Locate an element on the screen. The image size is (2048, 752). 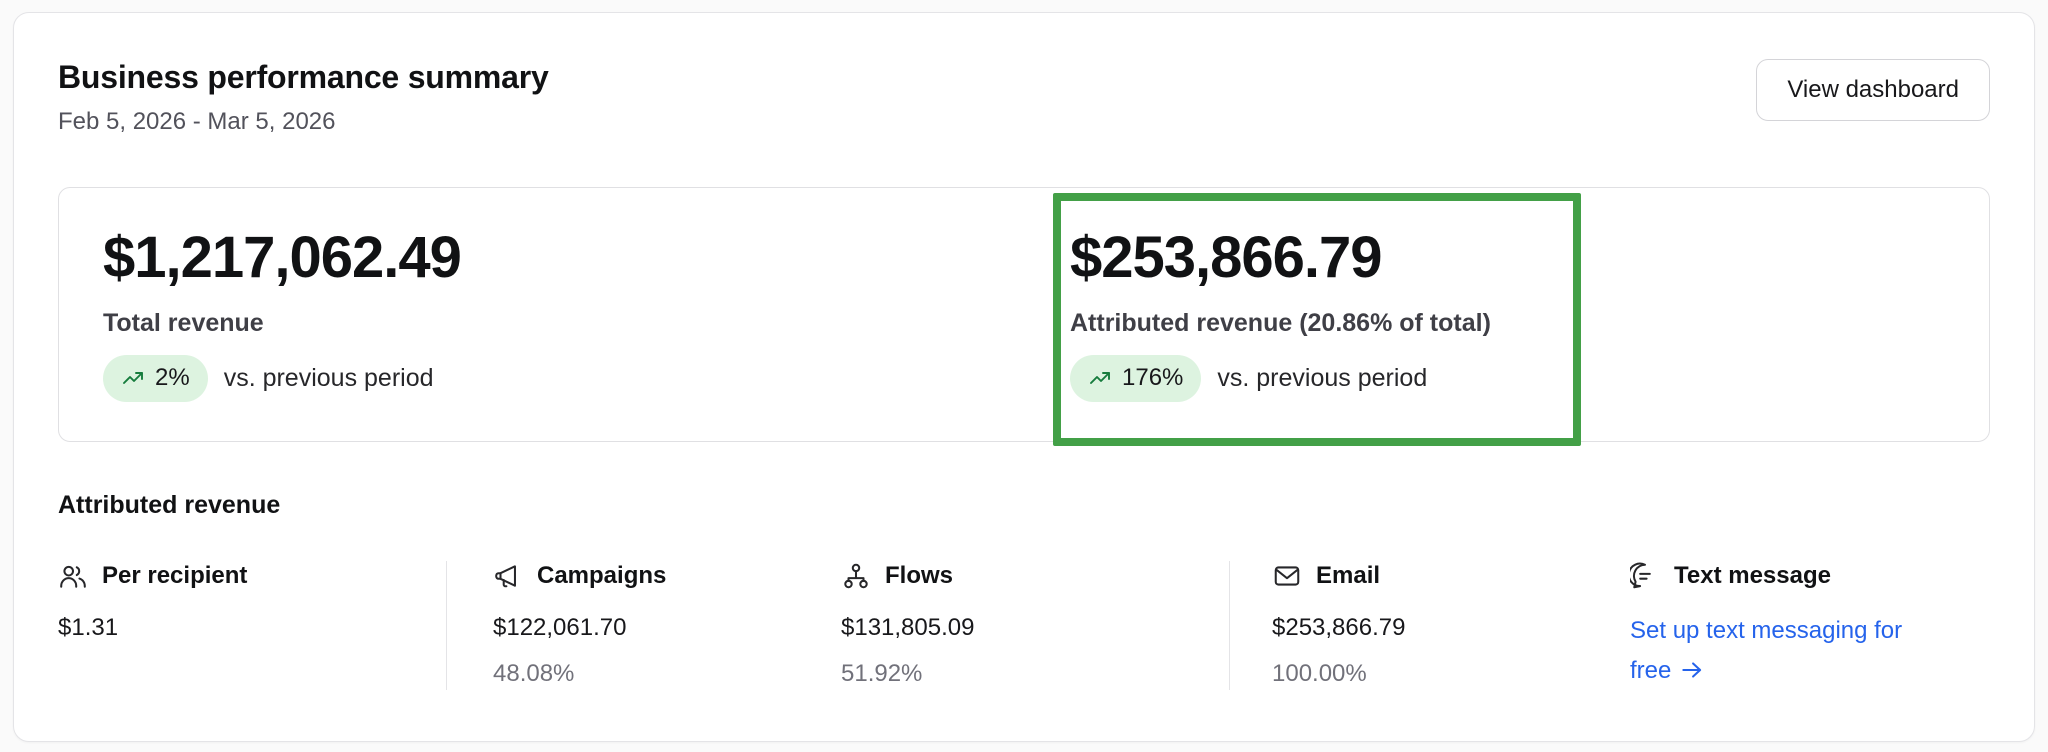
stat-campaigns-header: Campaigns is located at coordinates (644, 576).